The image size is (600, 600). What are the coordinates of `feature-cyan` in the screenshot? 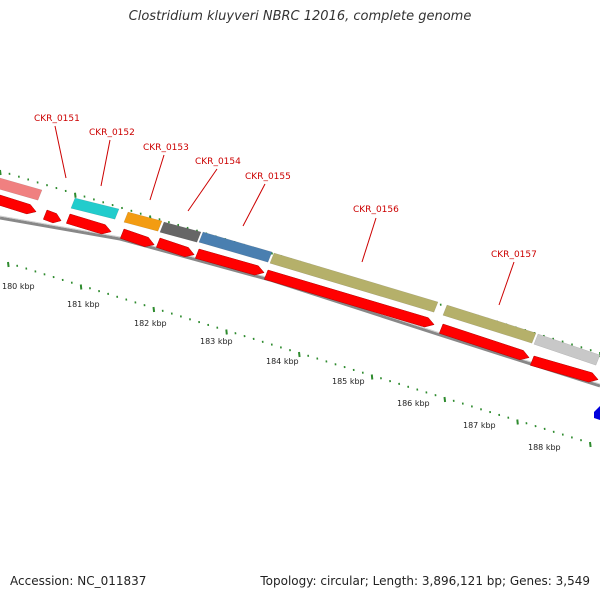 It's located at (95, 208).